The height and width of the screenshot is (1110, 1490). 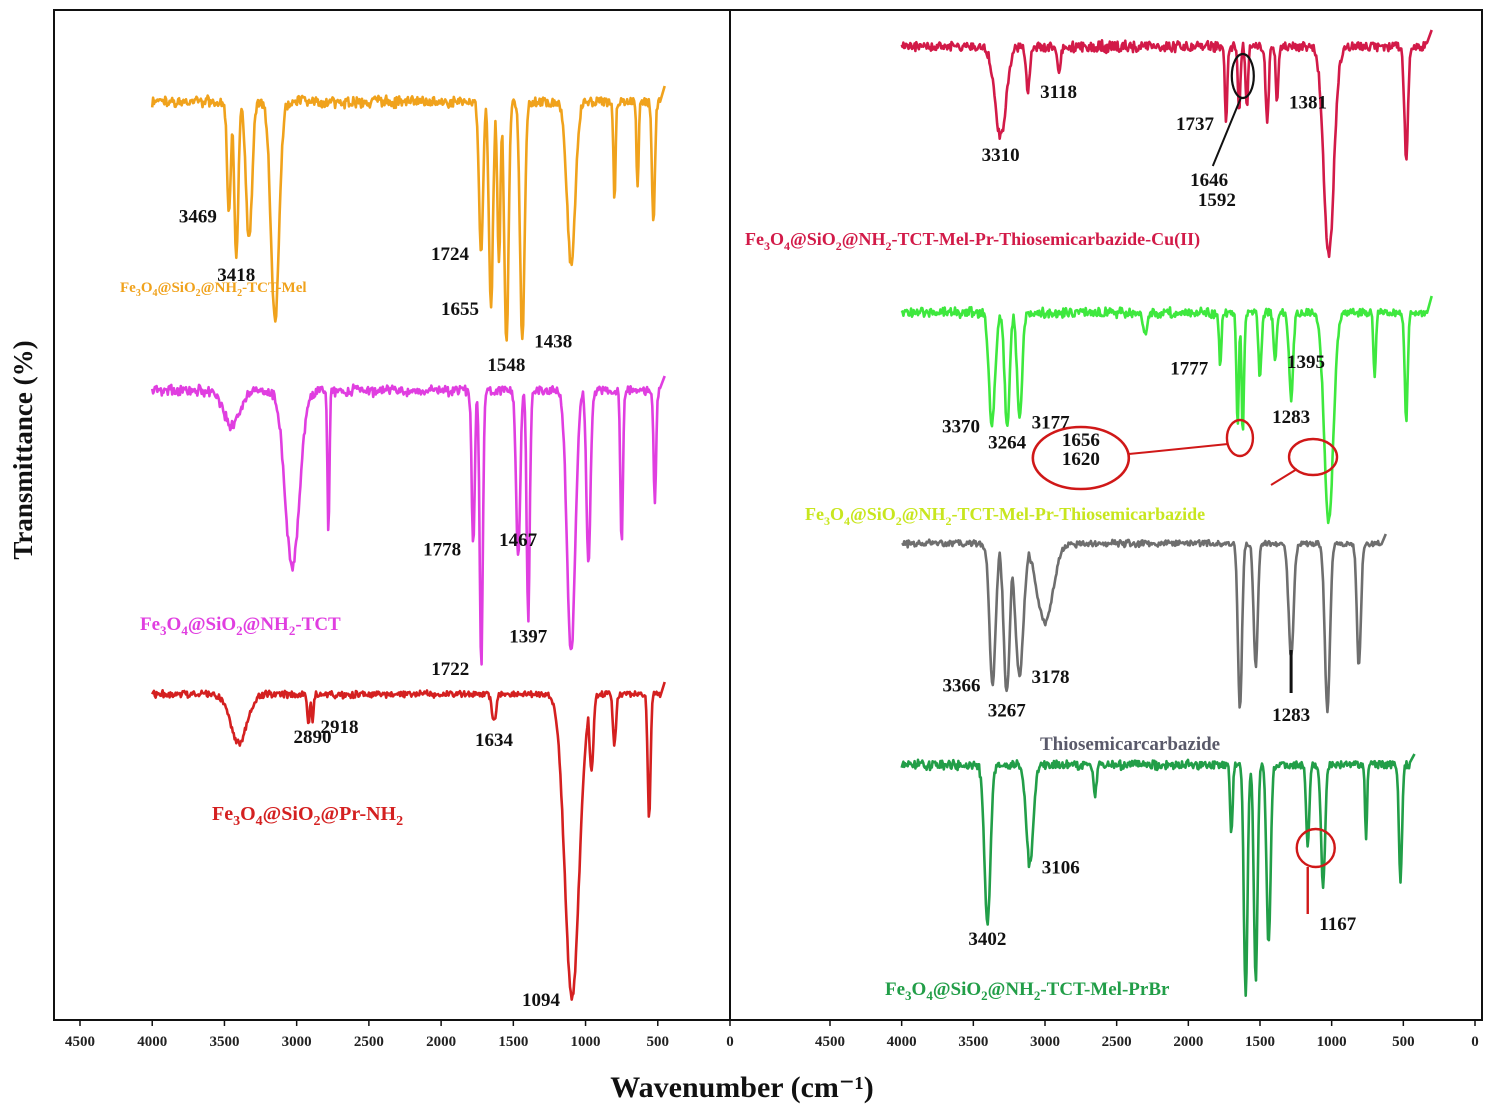 What do you see at coordinates (1217, 200) in the screenshot?
I see `peak-label: 1592` at bounding box center [1217, 200].